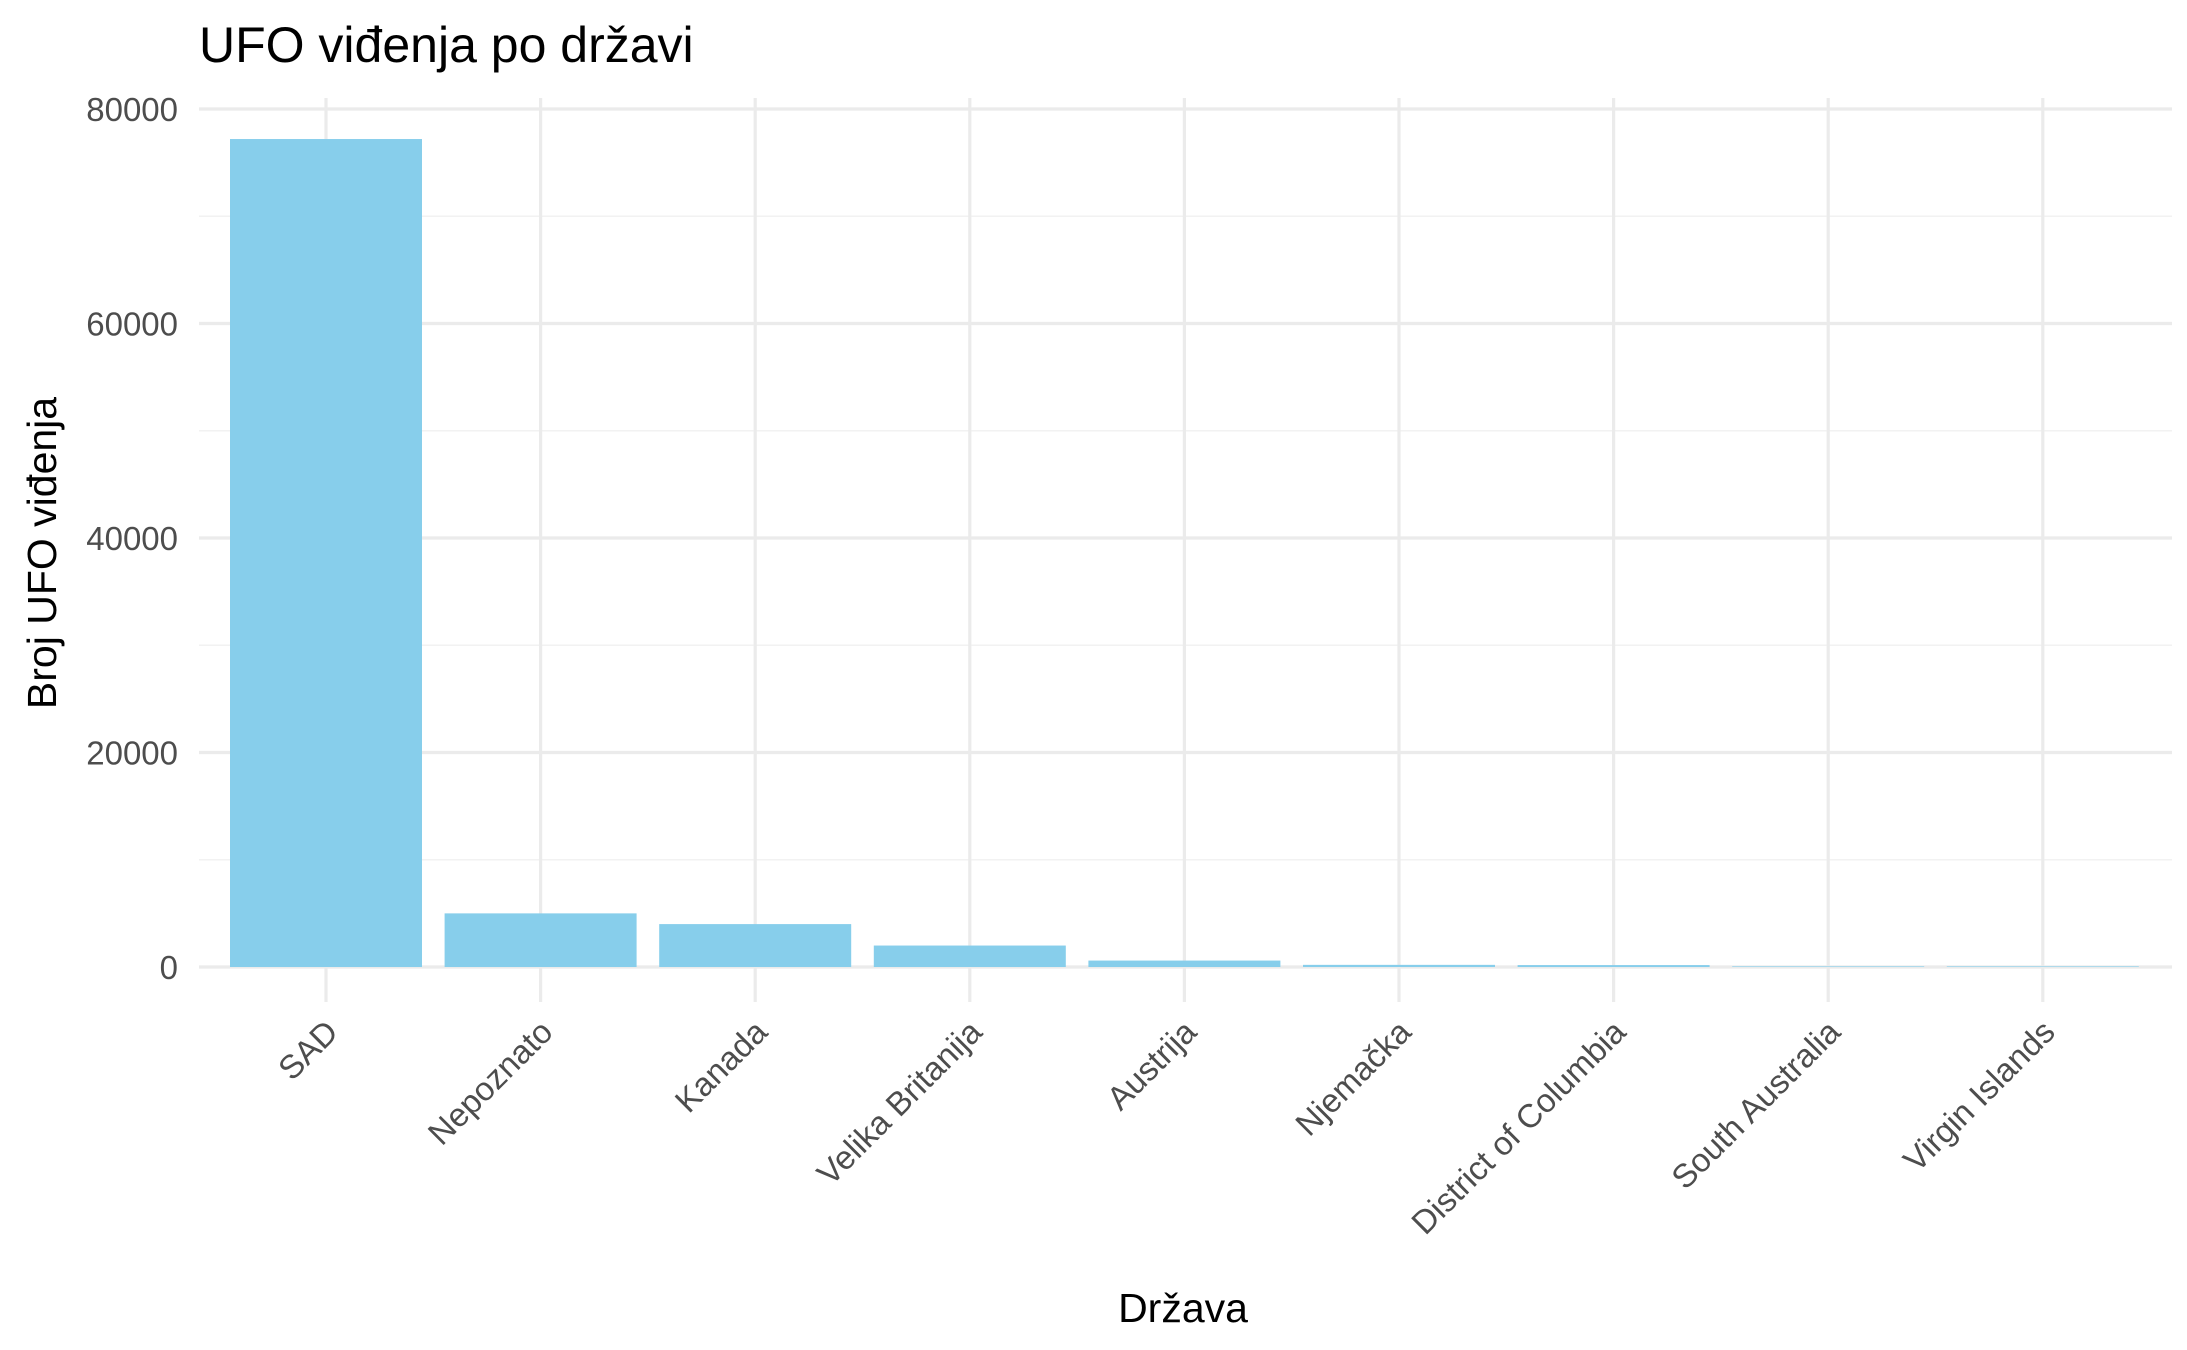 The image size is (2187, 1350). Describe the element at coordinates (132, 324) in the screenshot. I see `y-tick-label: 60000` at that location.